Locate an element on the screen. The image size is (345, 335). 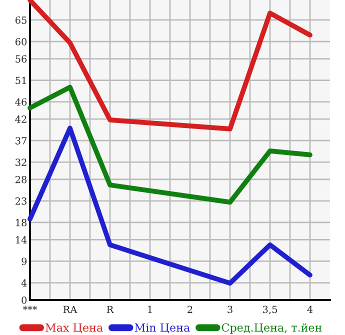
y-tick-label: 32 is located at coordinates (21, 162).